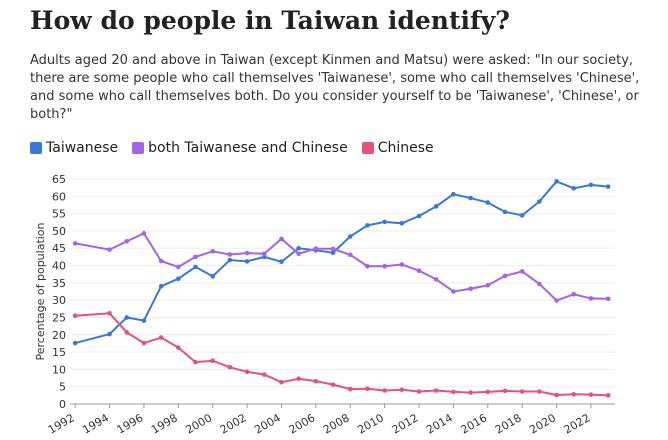  I want to click on legend-label: Chinese, so click(405, 148).